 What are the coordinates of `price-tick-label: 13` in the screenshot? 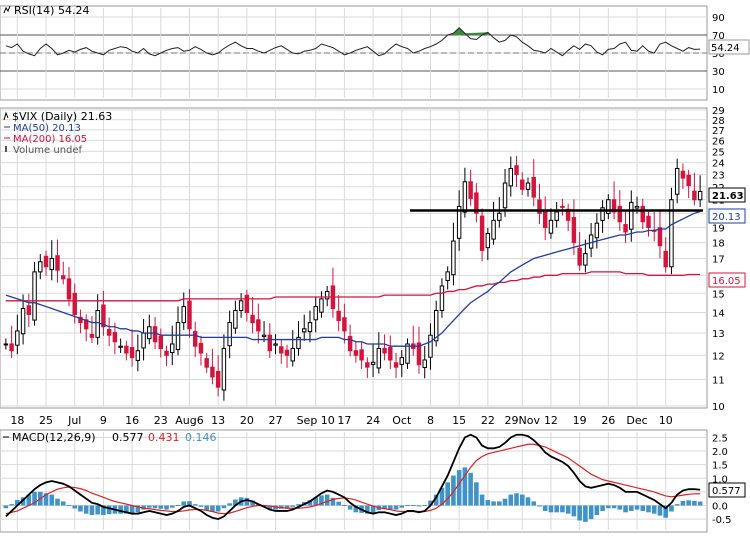 It's located at (718, 334).